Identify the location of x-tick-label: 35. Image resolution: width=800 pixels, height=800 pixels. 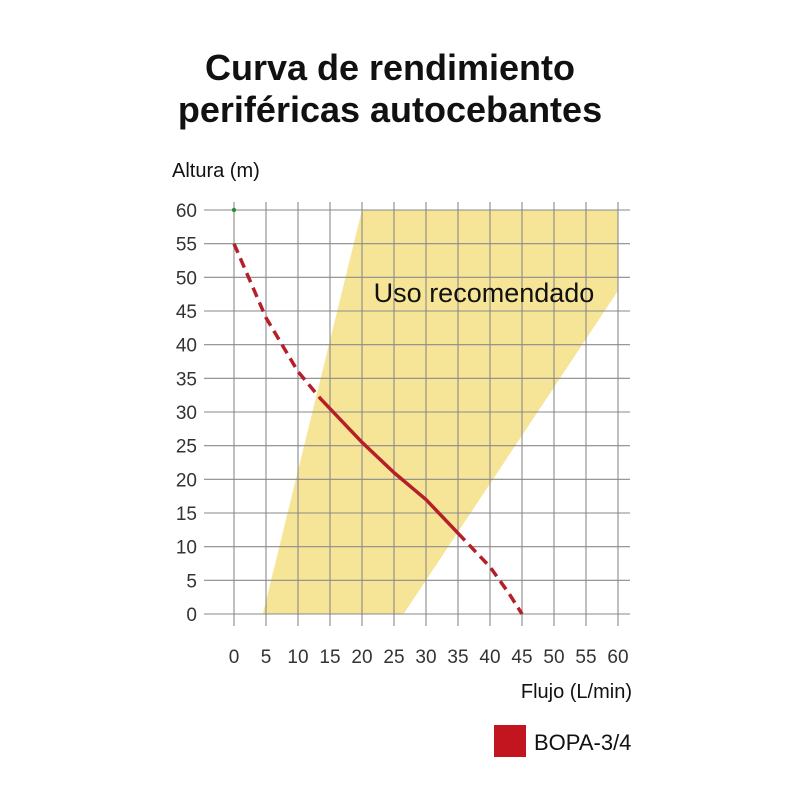
(457, 657).